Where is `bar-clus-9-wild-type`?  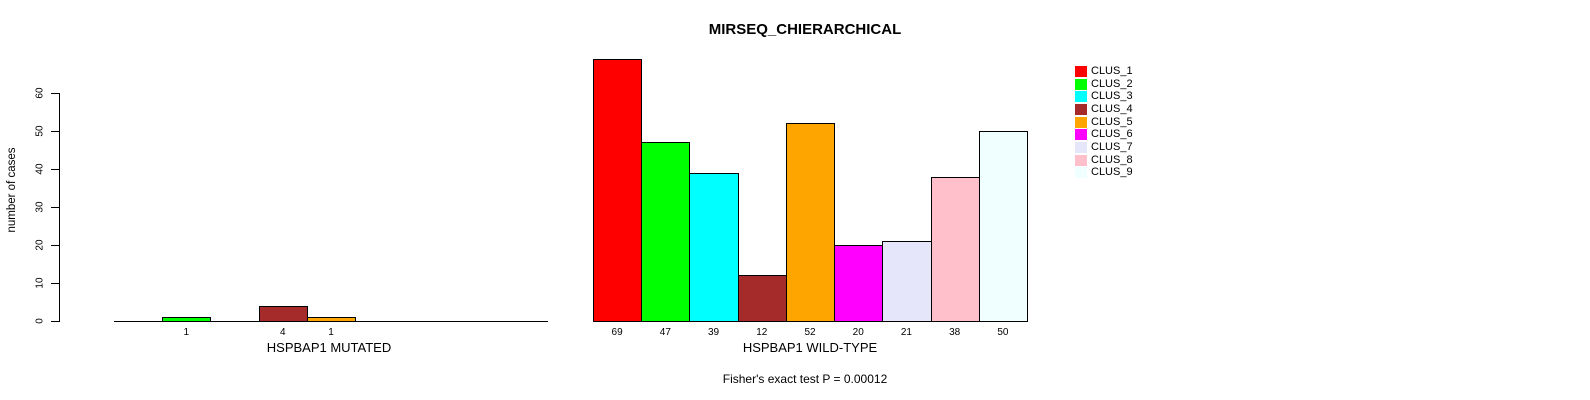
bar-clus-9-wild-type is located at coordinates (1003, 226).